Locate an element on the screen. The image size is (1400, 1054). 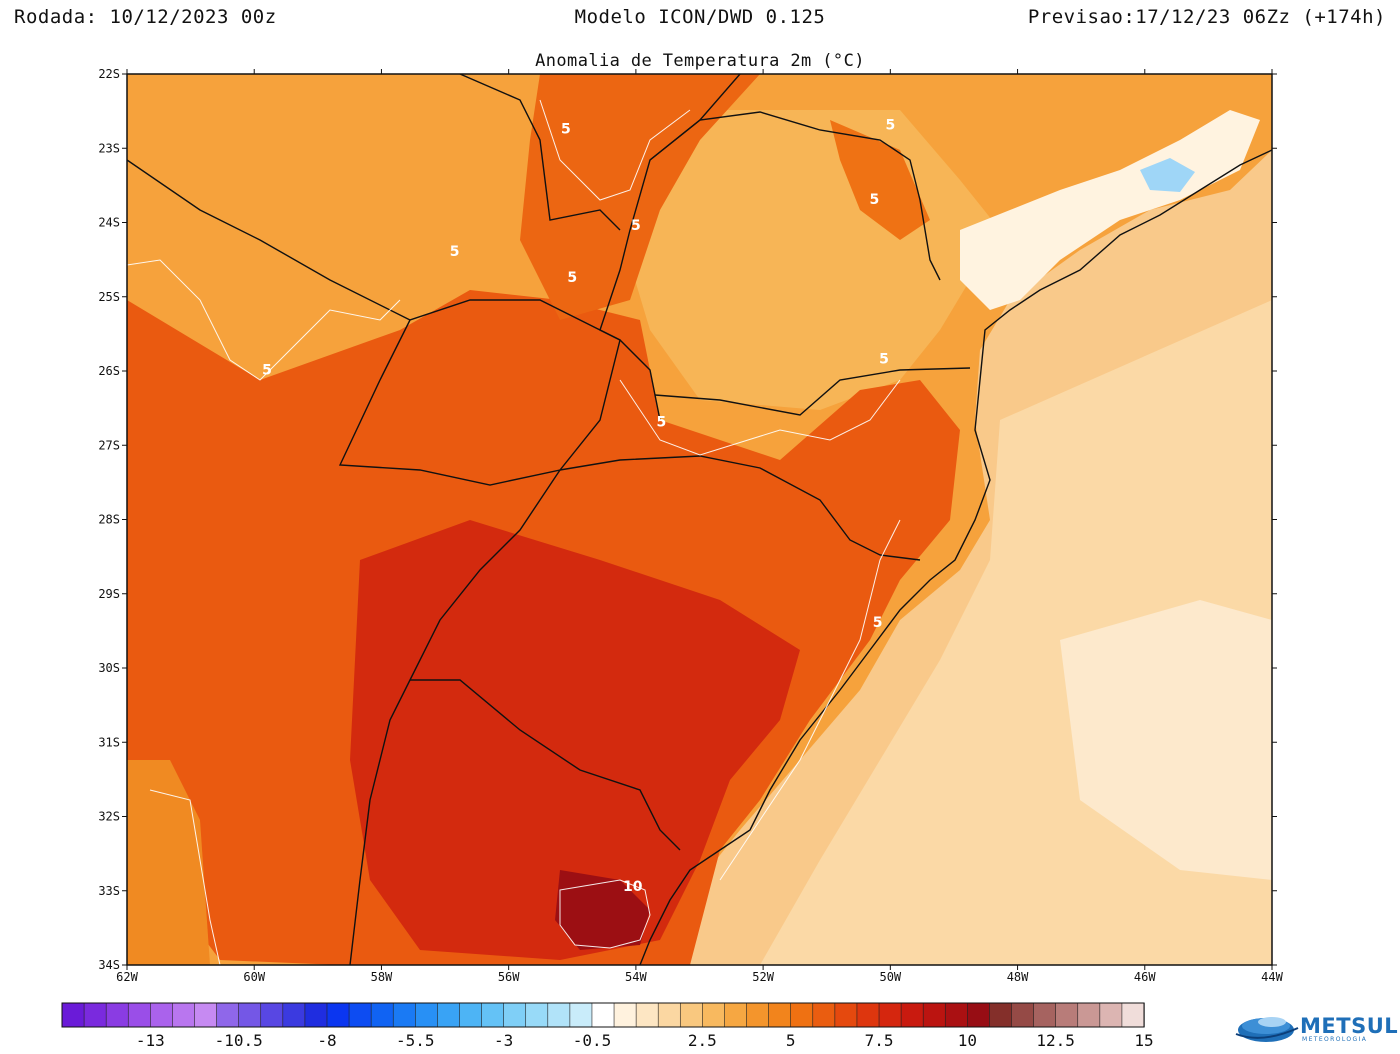
colorbar is located at coordinates (603, 1015).